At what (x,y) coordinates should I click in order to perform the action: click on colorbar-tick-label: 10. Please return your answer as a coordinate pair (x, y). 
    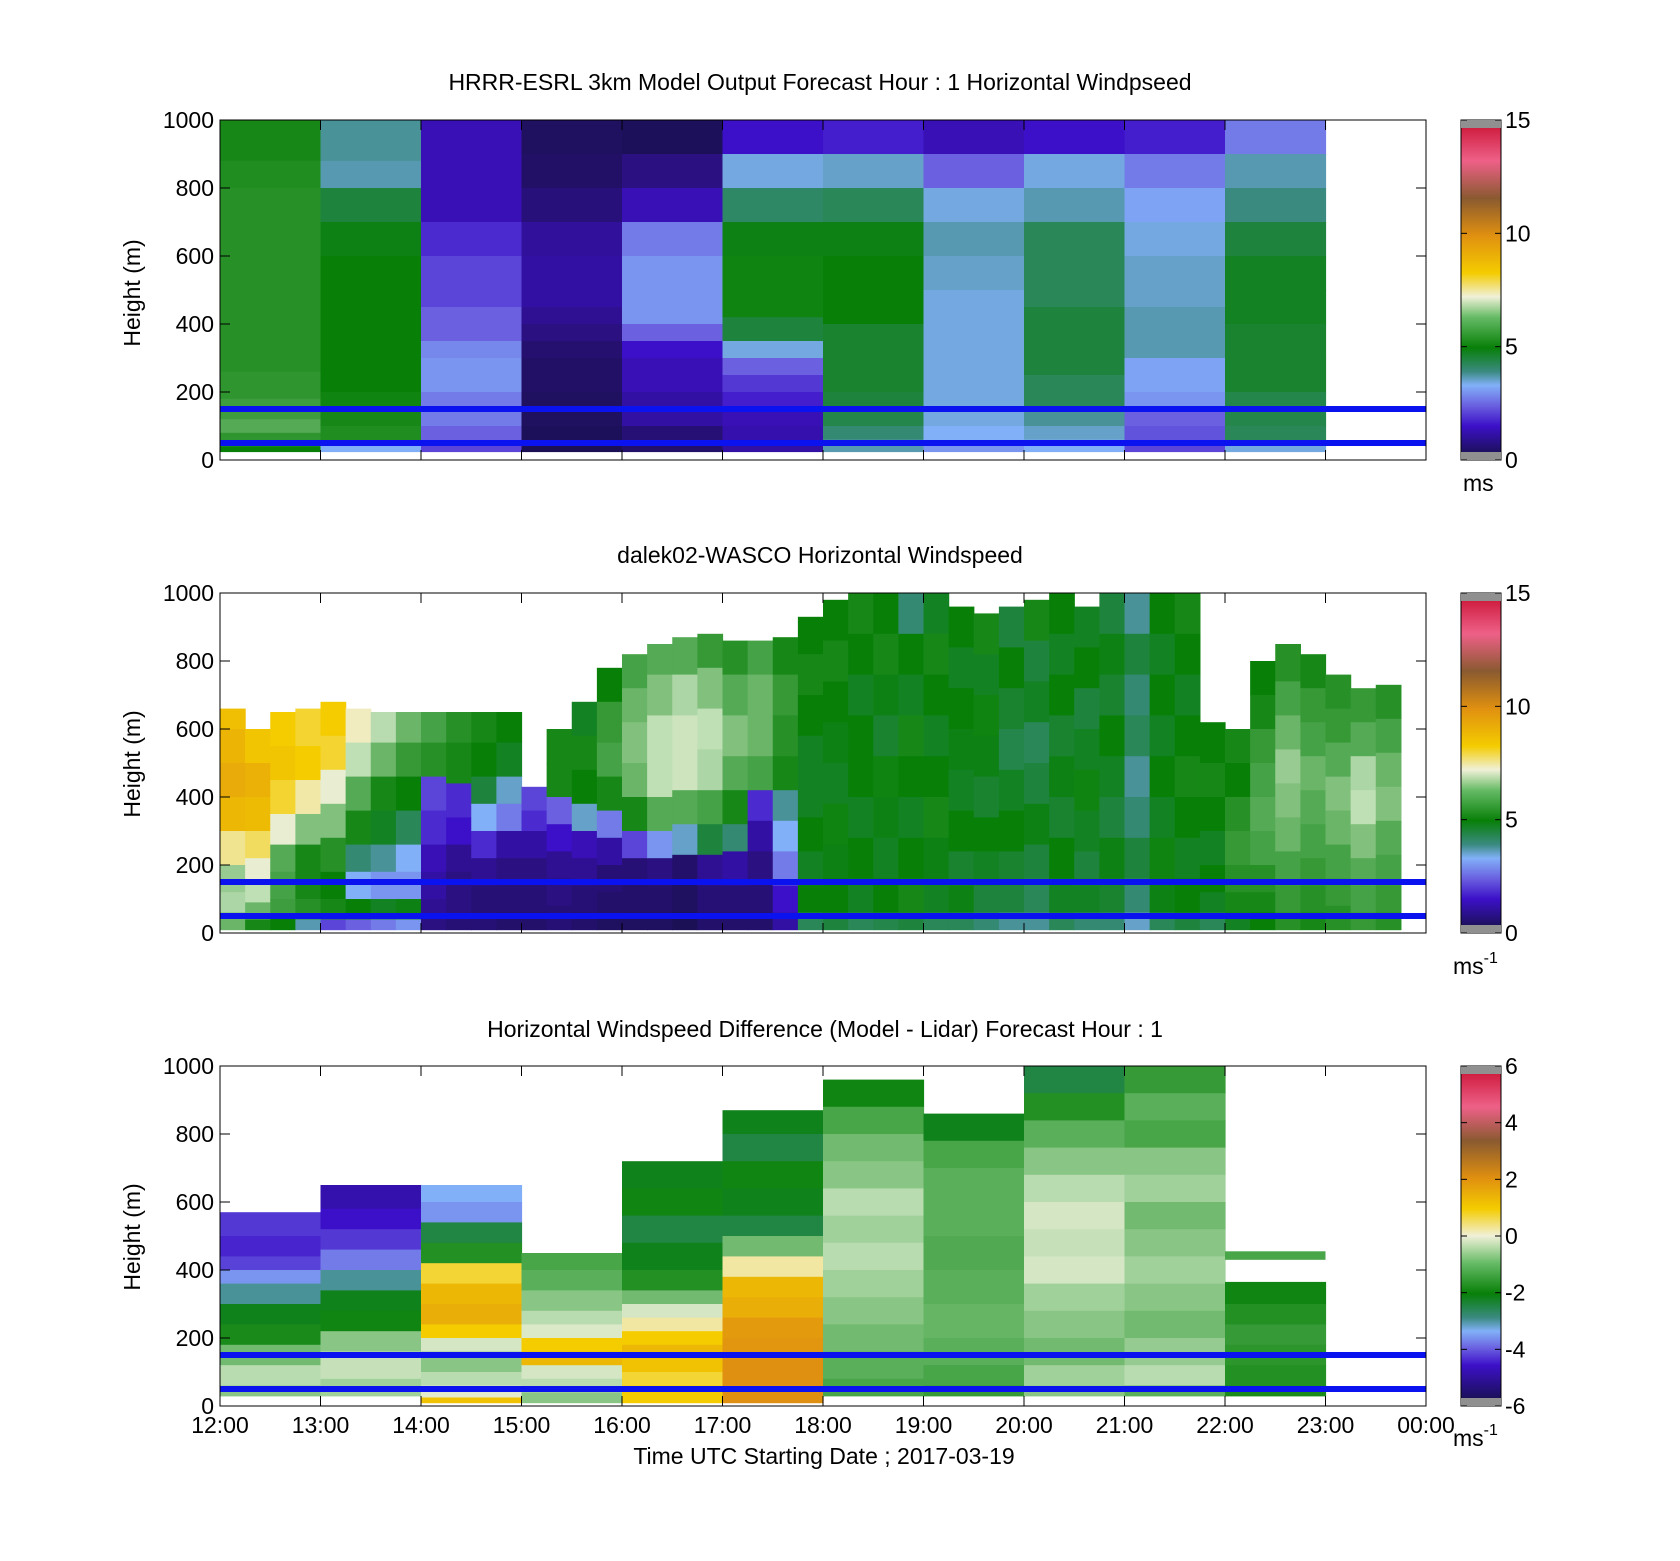
    Looking at the image, I should click on (1518, 233).